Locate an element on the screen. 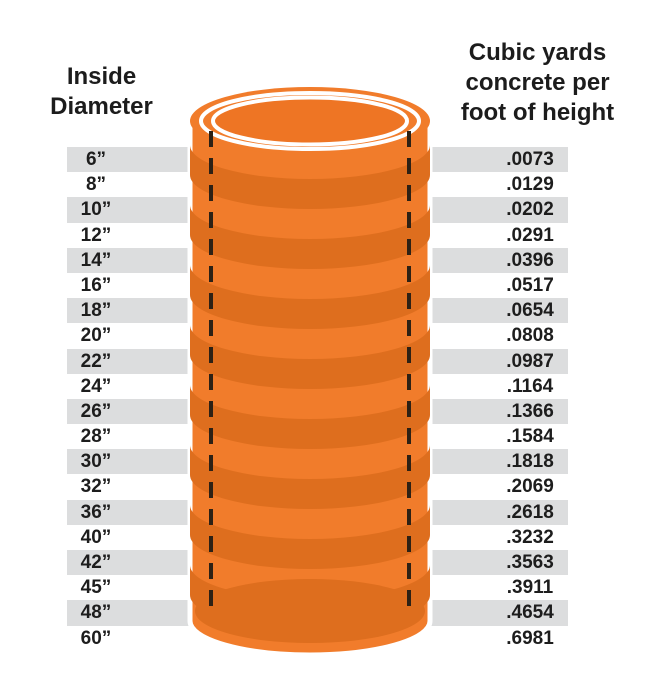 This screenshot has width=652, height=700. table-row: 8” .0129 is located at coordinates (326, 184).